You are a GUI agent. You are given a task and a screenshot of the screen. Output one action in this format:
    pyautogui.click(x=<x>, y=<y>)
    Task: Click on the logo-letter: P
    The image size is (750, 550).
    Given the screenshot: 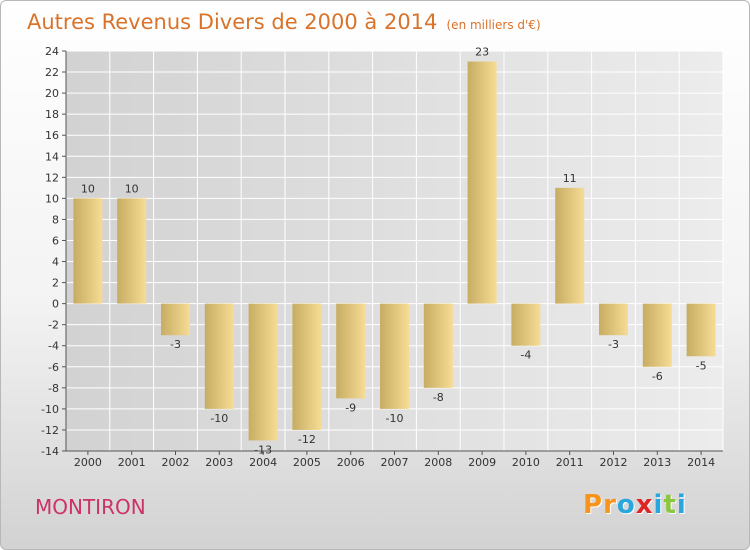 What is the action you would take?
    pyautogui.click(x=593, y=505)
    